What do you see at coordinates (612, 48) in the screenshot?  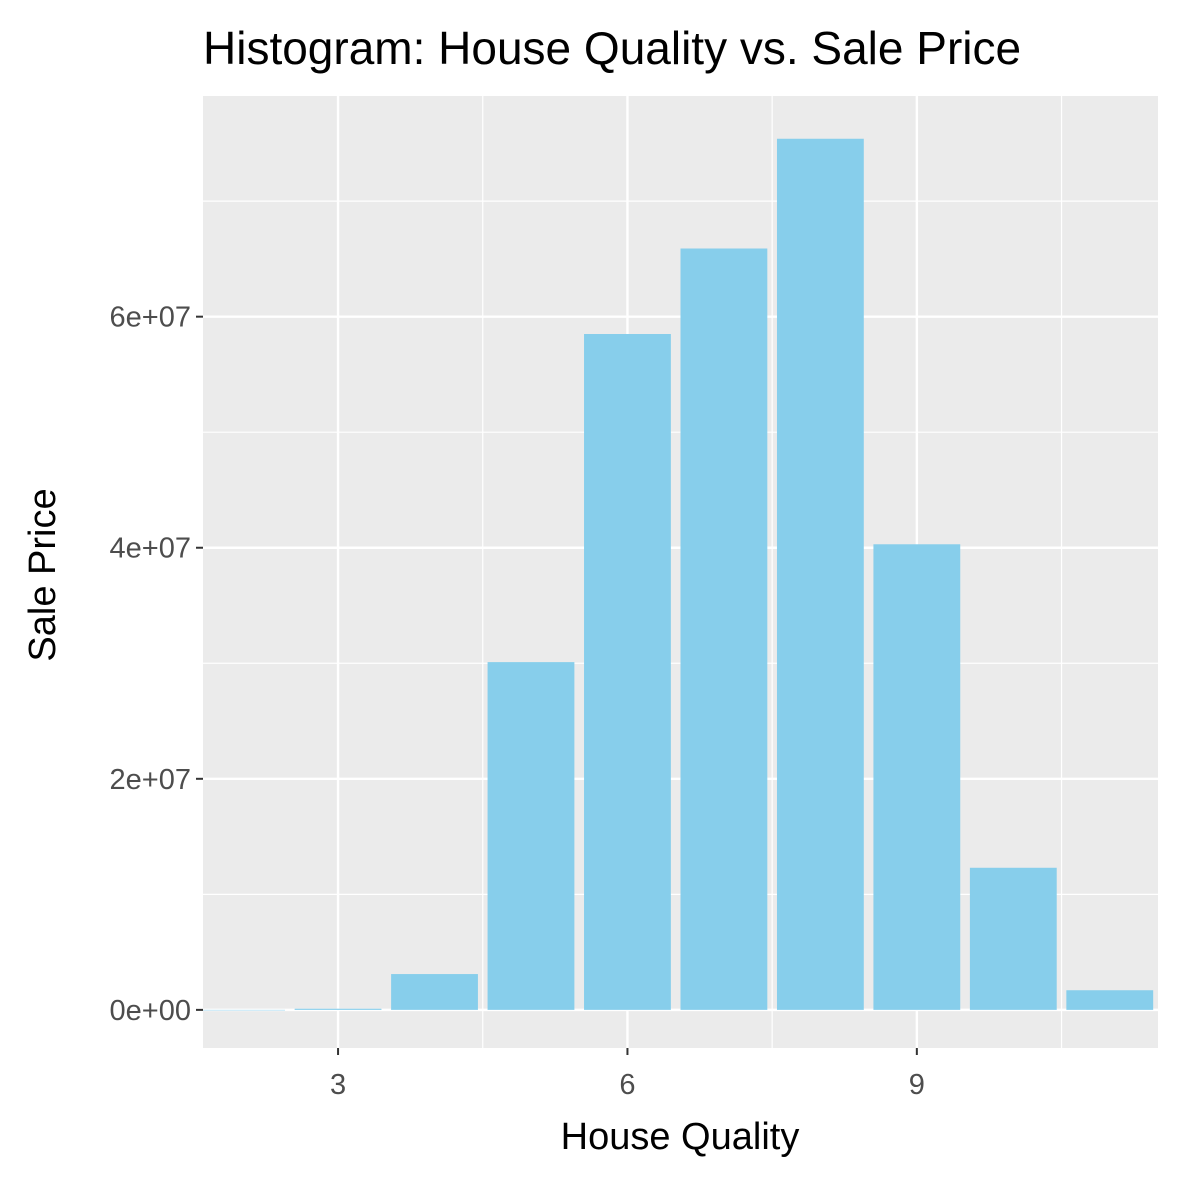 I see `chart-title: Histogram: House Quality vs. Sale Price` at bounding box center [612, 48].